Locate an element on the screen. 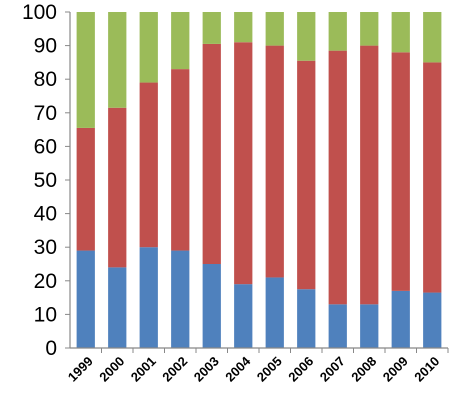 The width and height of the screenshot is (460, 401). x-tick-label: 2005 is located at coordinates (269, 369).